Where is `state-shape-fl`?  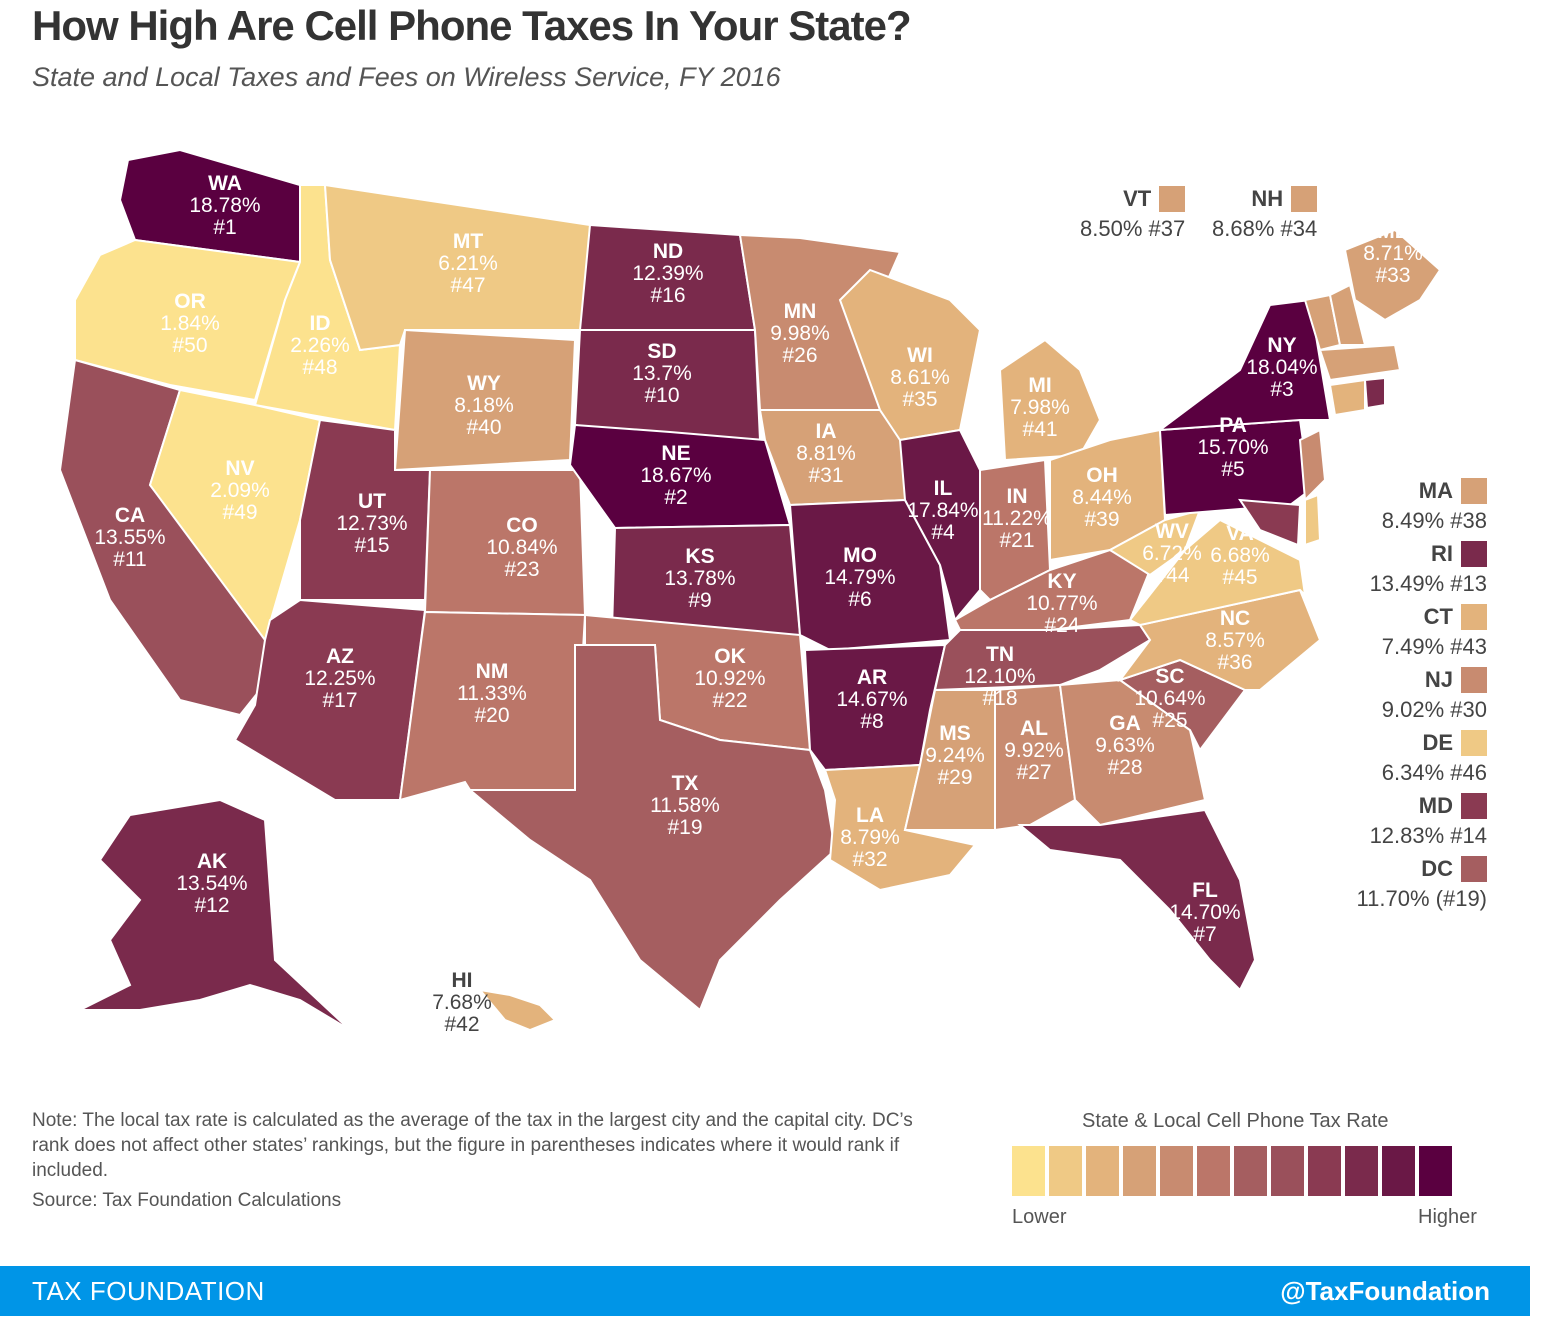 state-shape-fl is located at coordinates (1137, 900).